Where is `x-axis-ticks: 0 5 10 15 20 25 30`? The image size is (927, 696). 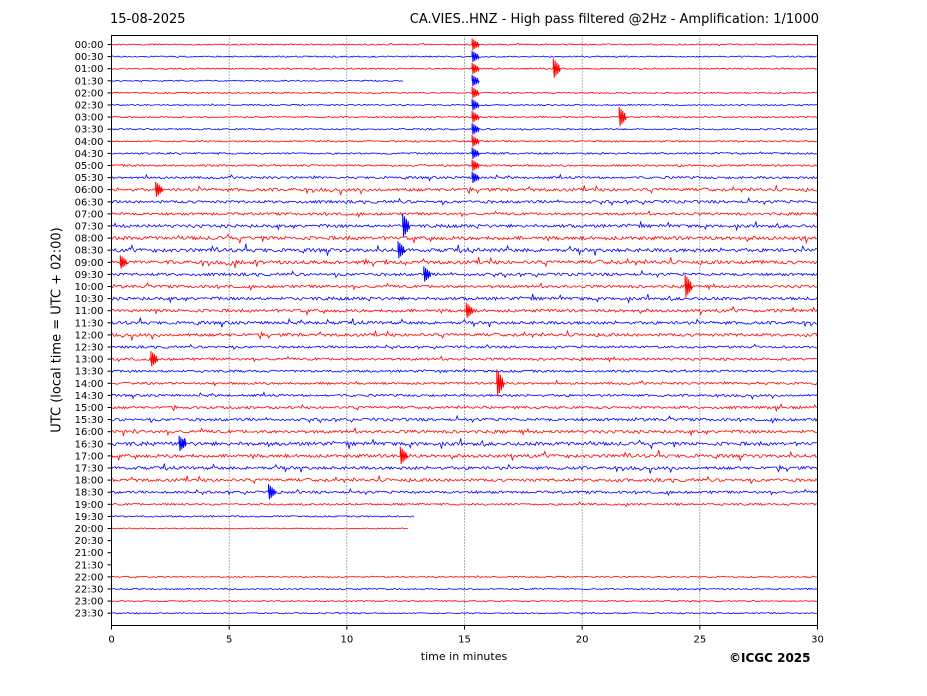 x-axis-ticks: 0 5 10 15 20 25 30 is located at coordinates (466, 635).